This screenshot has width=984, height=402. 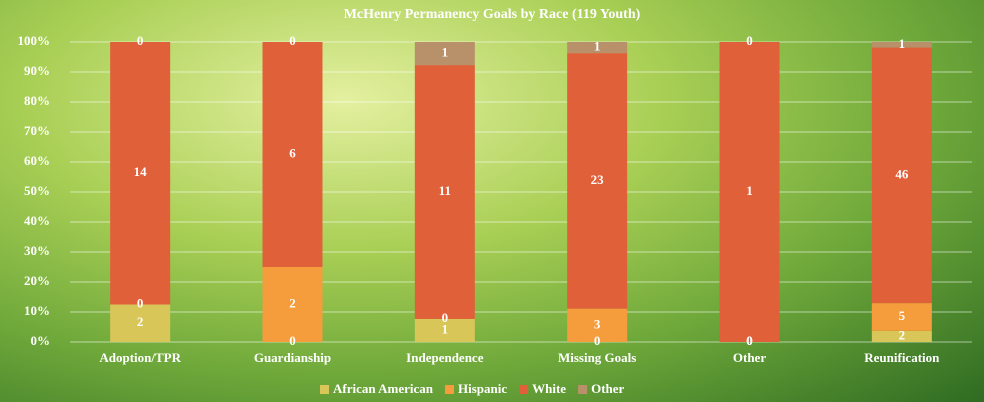 I want to click on x-tick-label: Reunification, so click(x=902, y=357).